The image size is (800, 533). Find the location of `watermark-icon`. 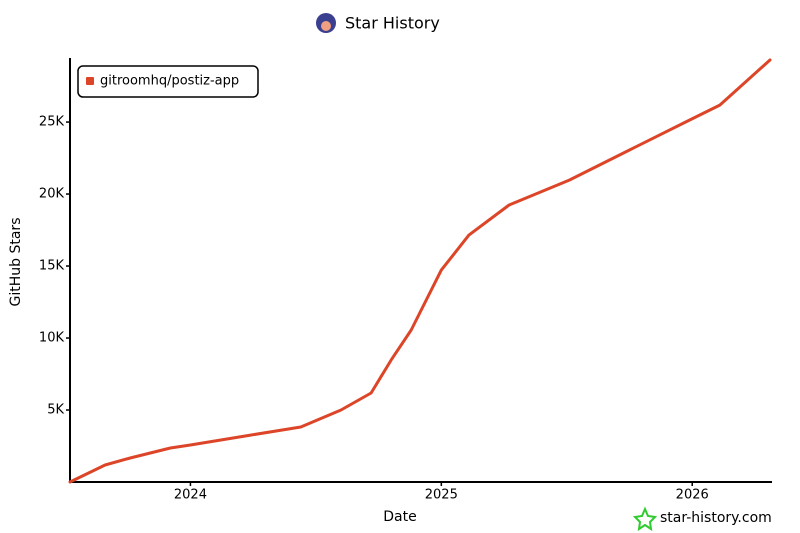

watermark-icon is located at coordinates (645, 519).